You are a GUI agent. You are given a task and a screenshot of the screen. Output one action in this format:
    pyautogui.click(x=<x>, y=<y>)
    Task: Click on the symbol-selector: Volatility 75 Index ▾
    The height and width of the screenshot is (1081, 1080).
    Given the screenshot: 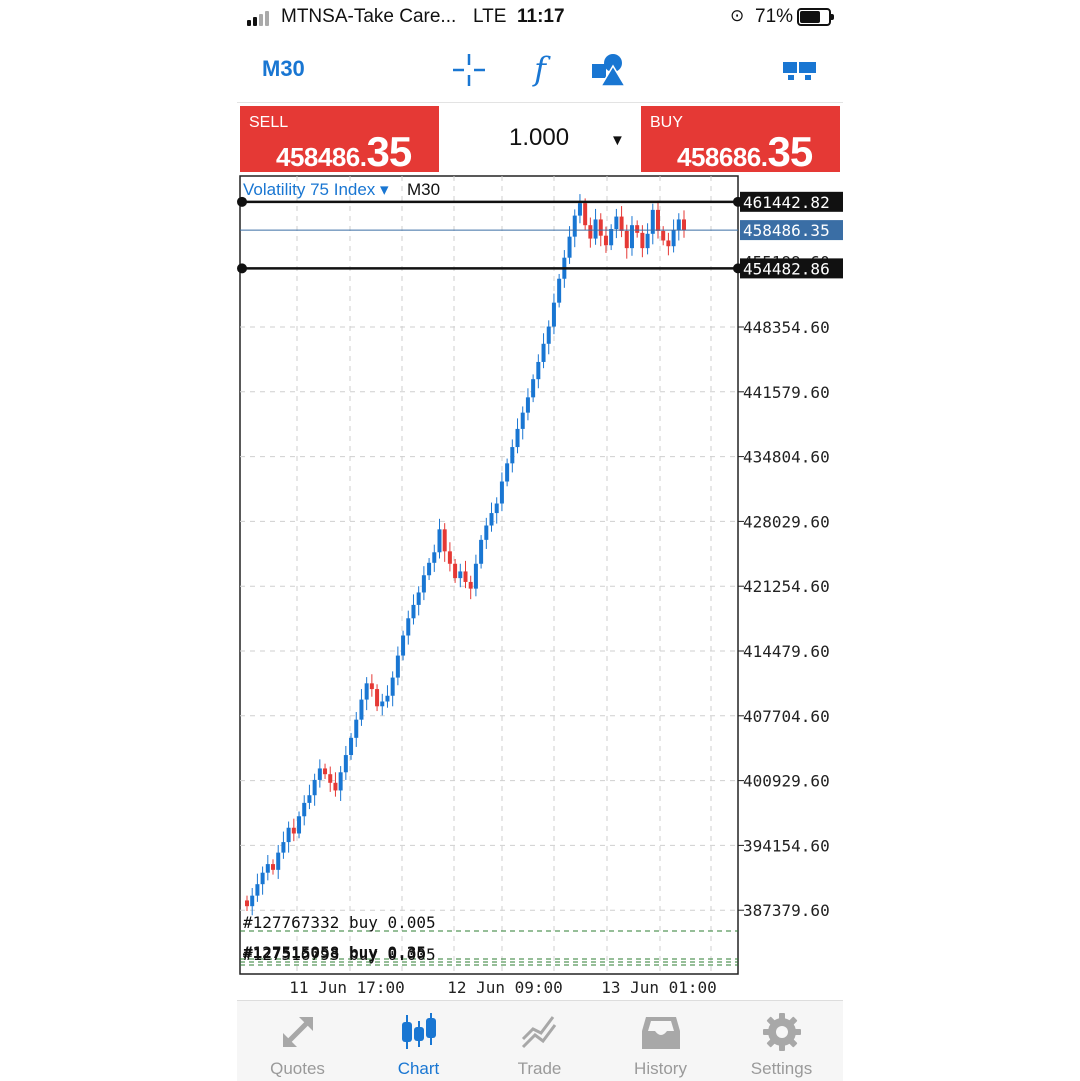 What is the action you would take?
    pyautogui.click(x=316, y=189)
    